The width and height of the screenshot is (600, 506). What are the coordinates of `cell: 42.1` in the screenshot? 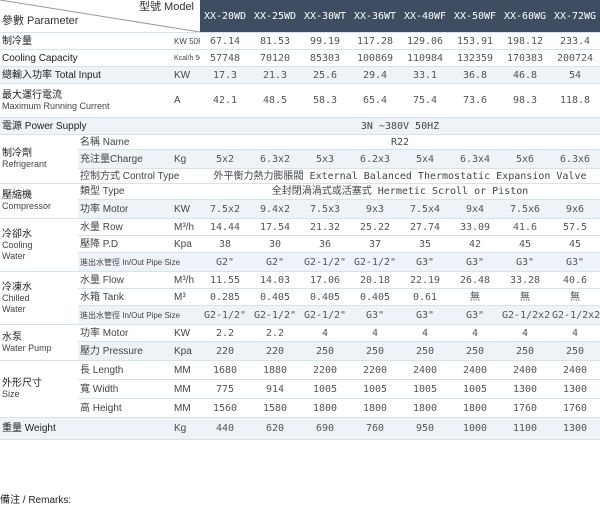 It's located at (225, 100).